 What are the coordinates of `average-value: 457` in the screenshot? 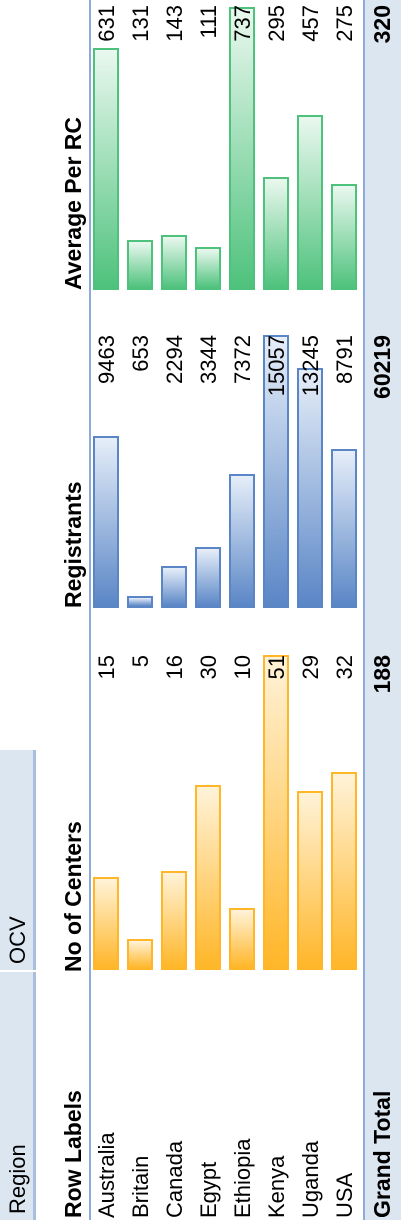 It's located at (310, 23).